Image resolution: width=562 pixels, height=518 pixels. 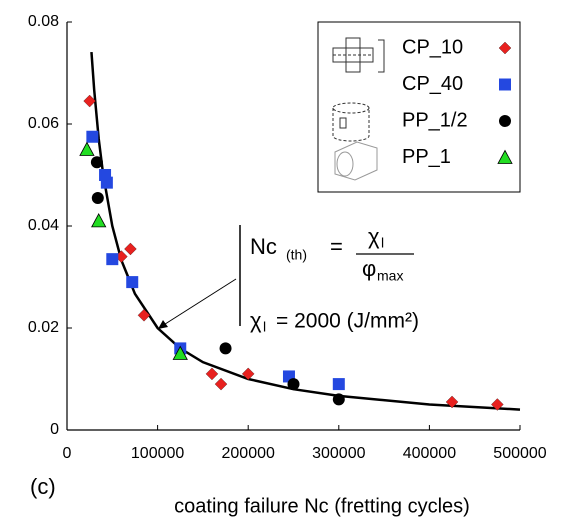 I want to click on x-tick-label: 0, so click(x=67, y=453).